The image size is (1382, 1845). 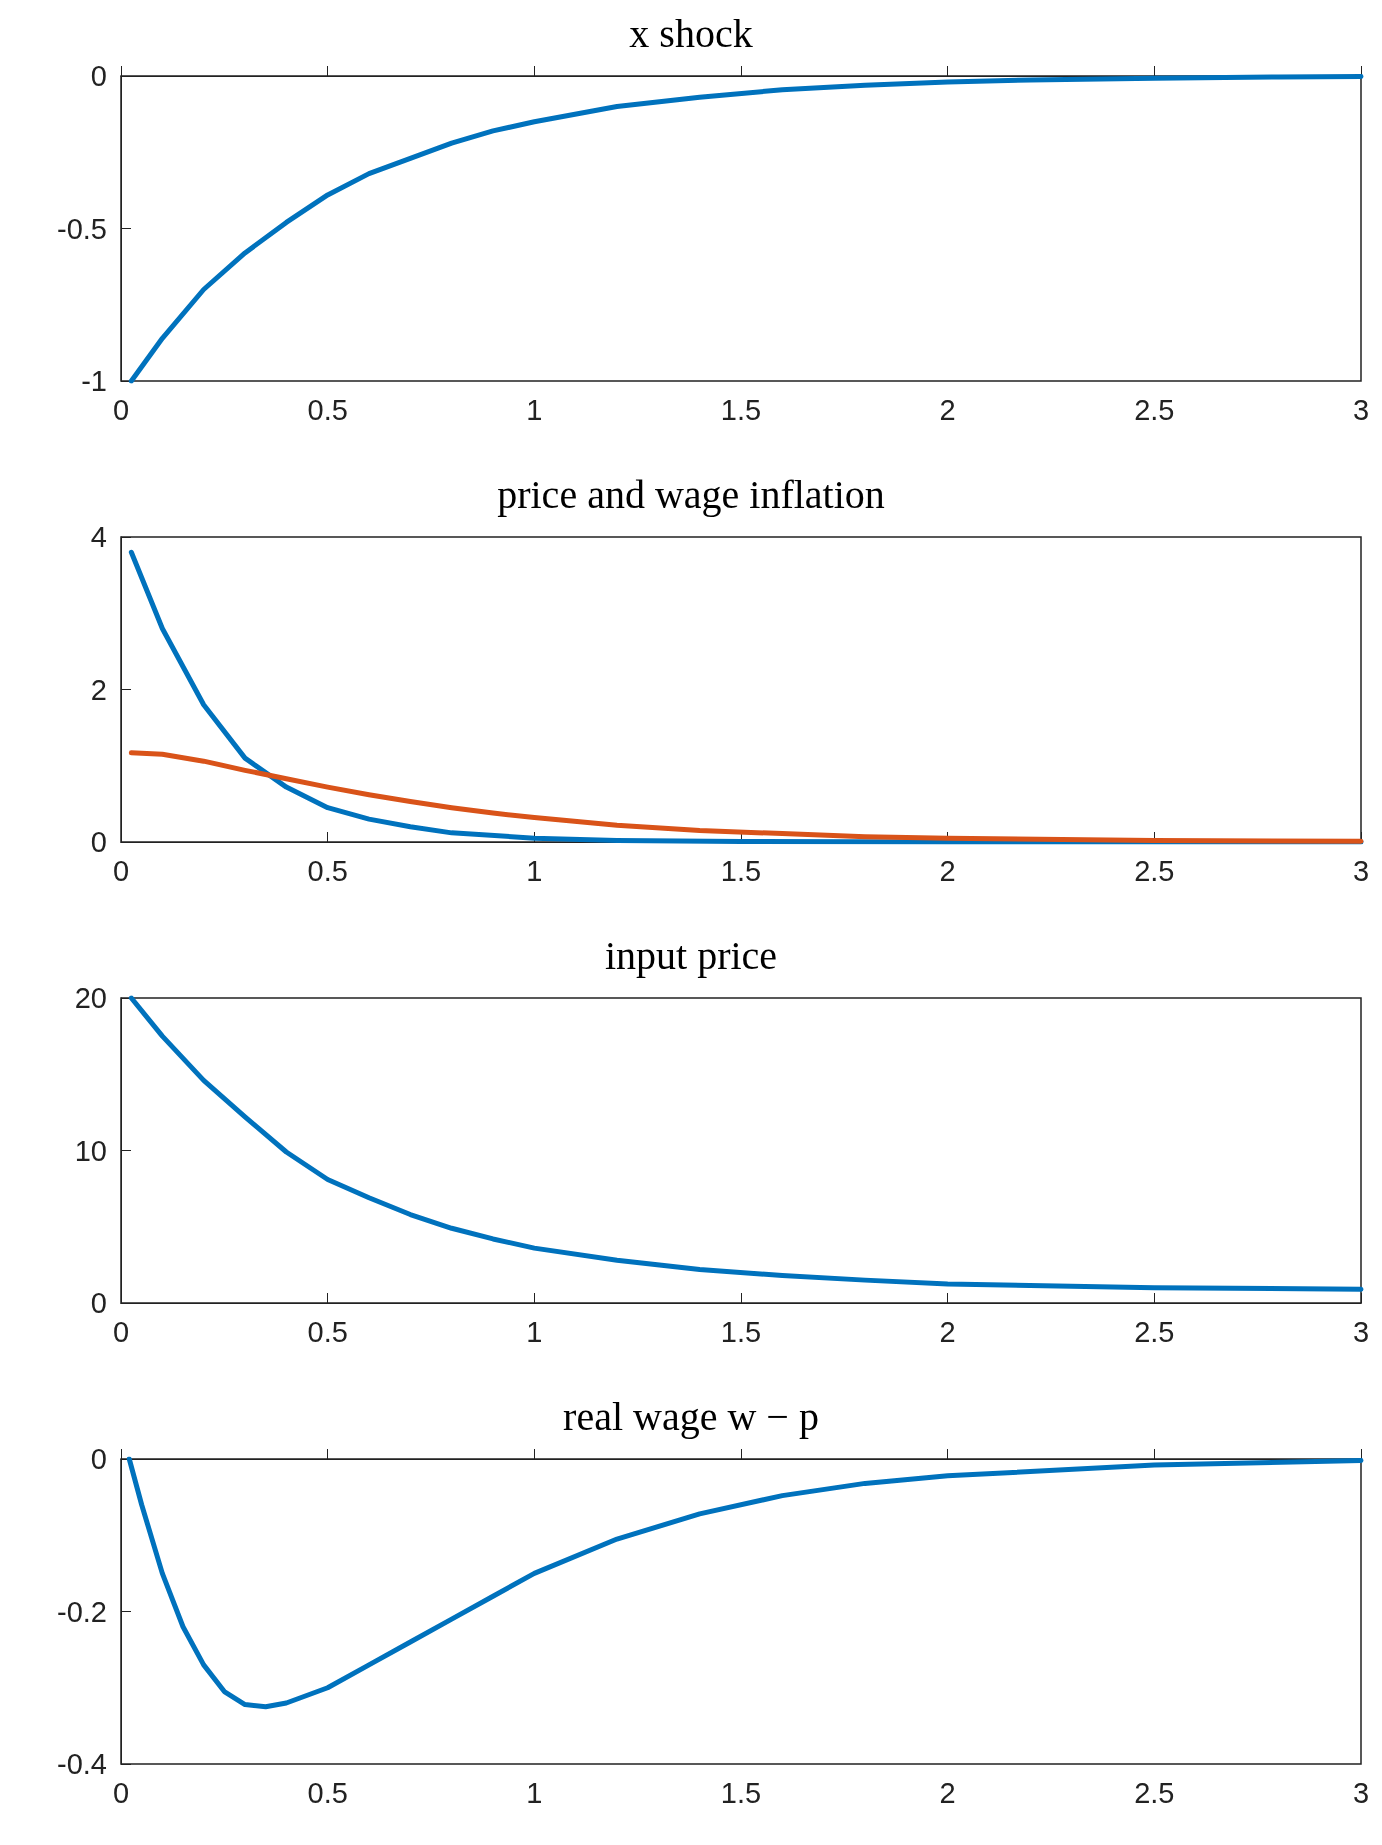 What do you see at coordinates (691, 1416) in the screenshot?
I see `chart-title: real wage w − p` at bounding box center [691, 1416].